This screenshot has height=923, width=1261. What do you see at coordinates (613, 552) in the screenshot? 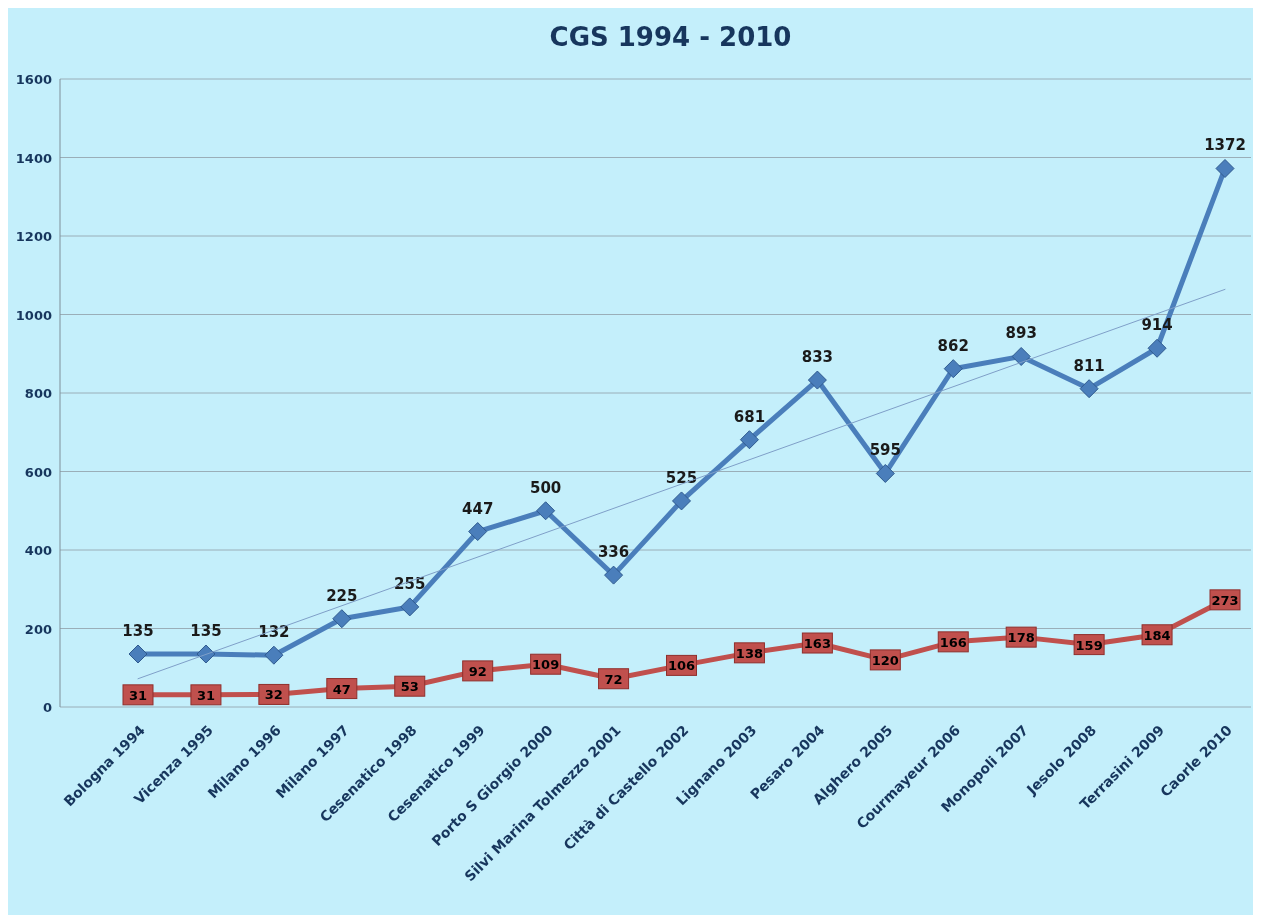
I see `data-label: 336` at bounding box center [613, 552].